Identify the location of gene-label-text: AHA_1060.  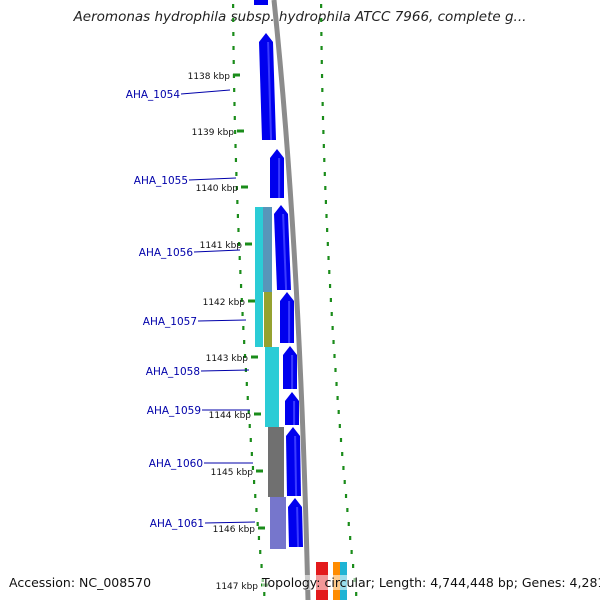
(176, 464).